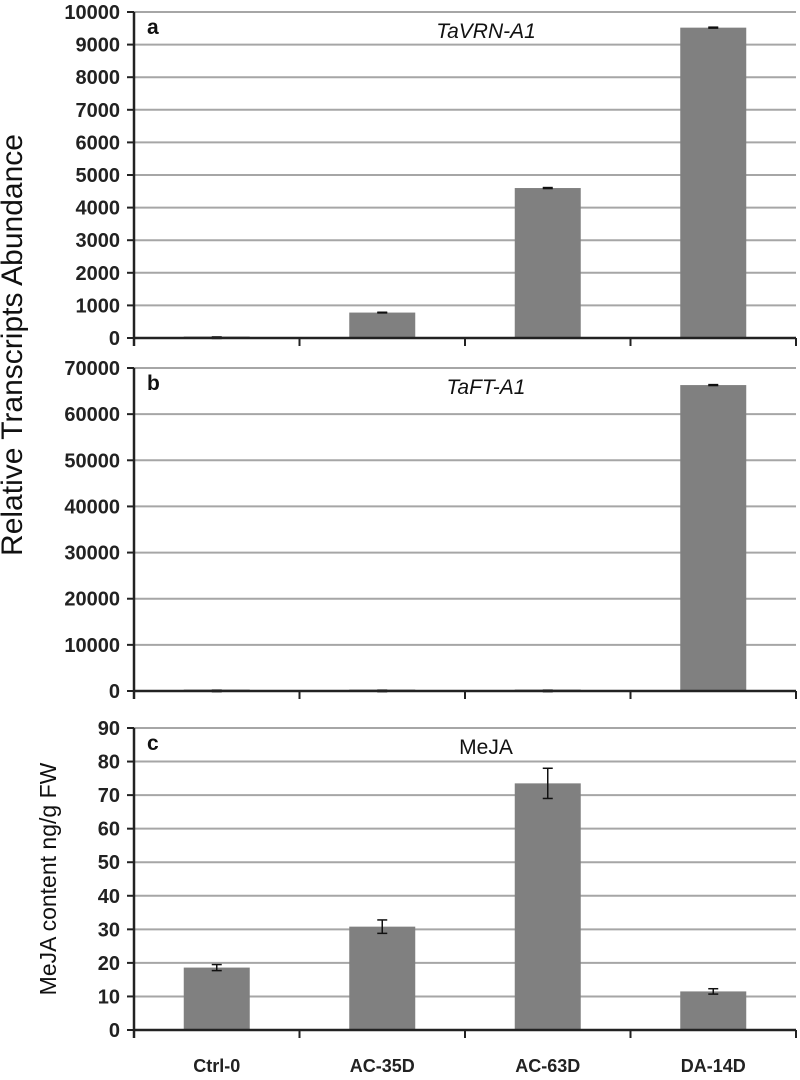 Image resolution: width=800 pixels, height=1080 pixels. I want to click on panel-title: TaFT-A1, so click(486, 387).